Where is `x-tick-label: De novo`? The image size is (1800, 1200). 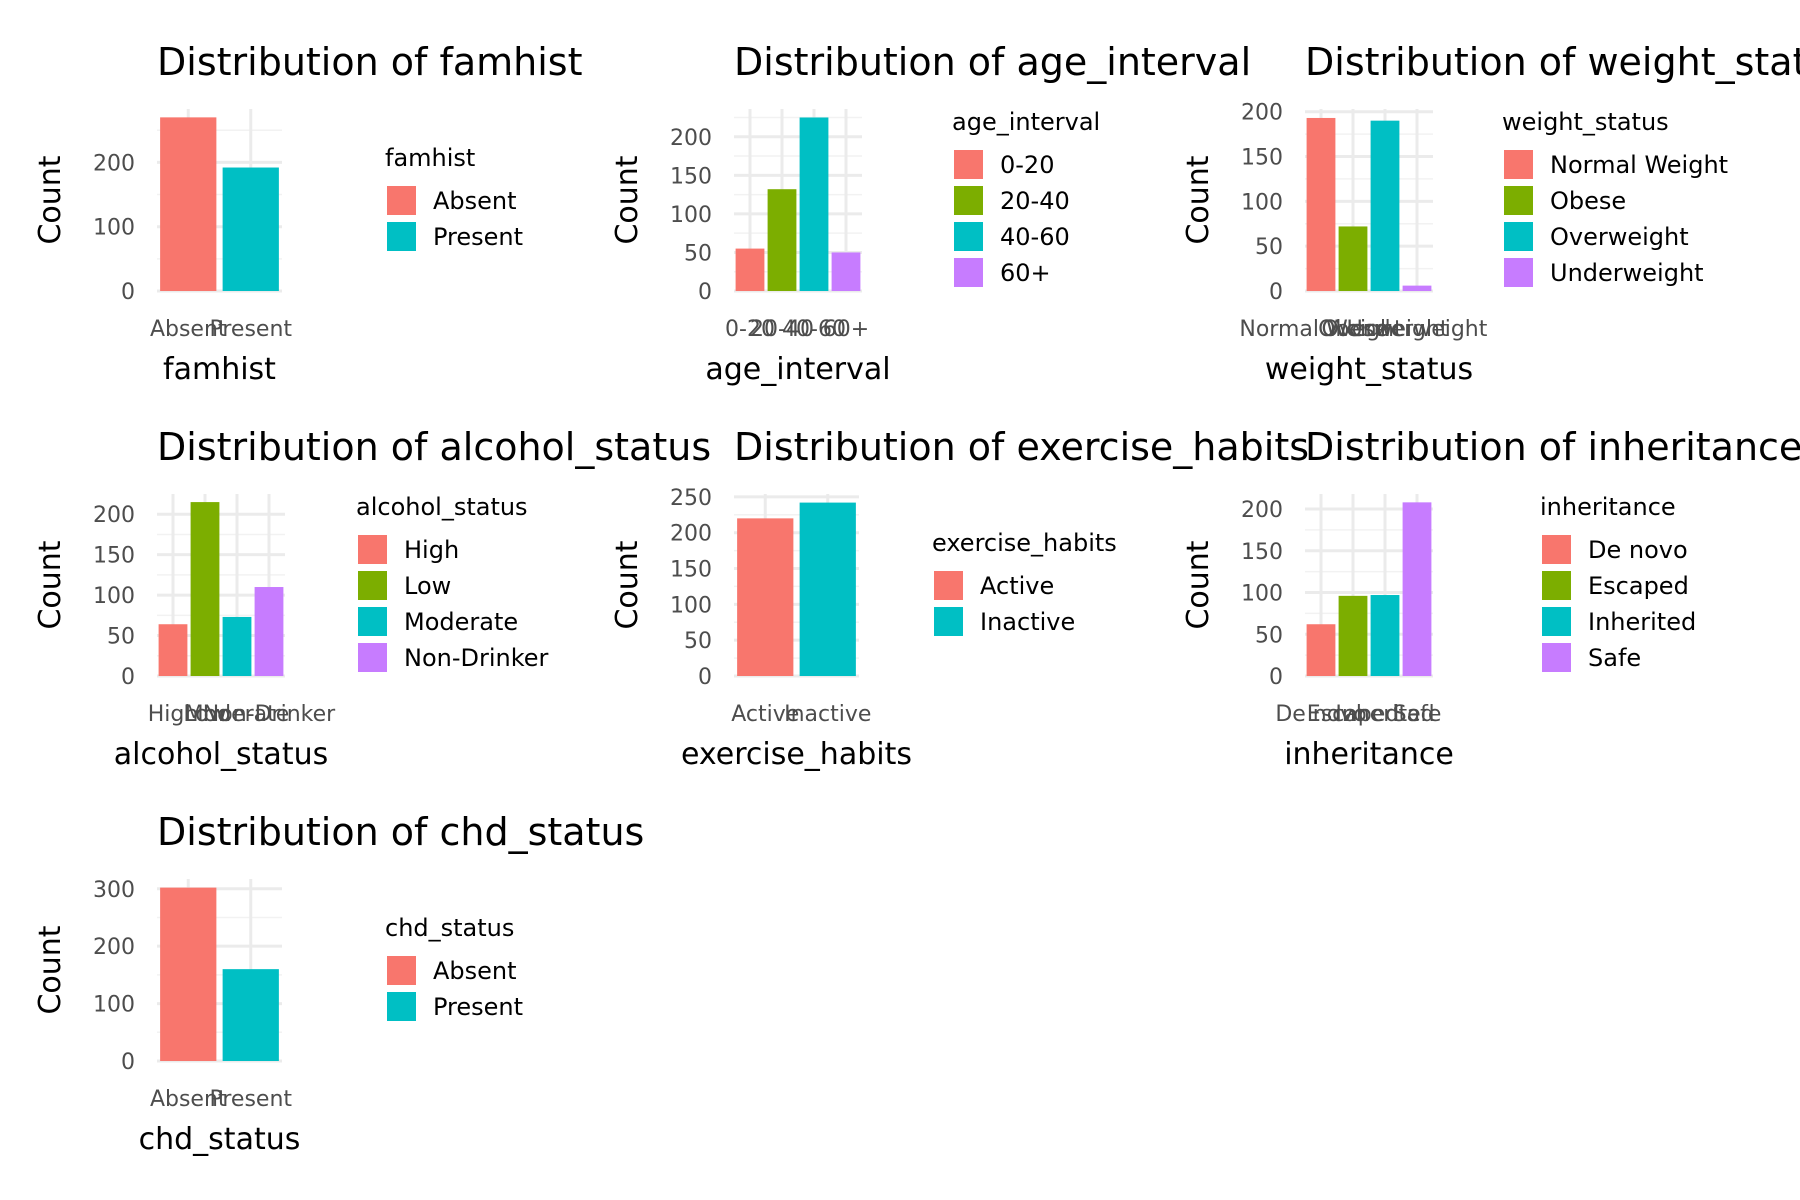 x-tick-label: De novo is located at coordinates (1320, 714).